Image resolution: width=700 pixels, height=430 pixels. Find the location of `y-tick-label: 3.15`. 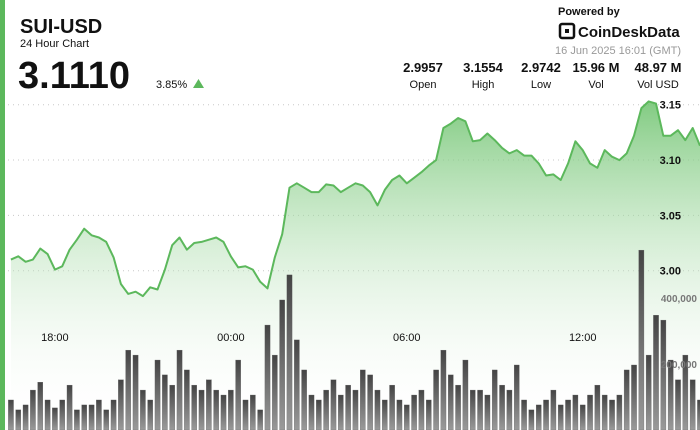

y-tick-label: 3.15 is located at coordinates (670, 106).